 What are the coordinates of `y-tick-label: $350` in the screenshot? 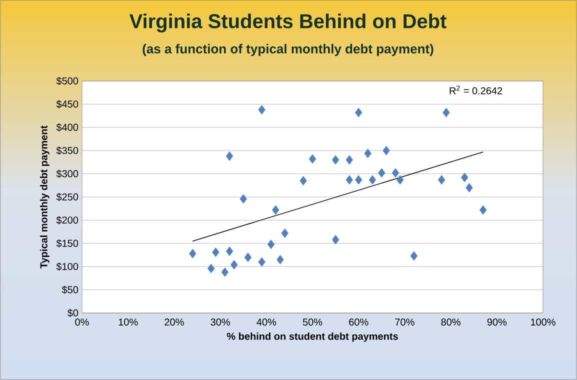 It's located at (67, 150).